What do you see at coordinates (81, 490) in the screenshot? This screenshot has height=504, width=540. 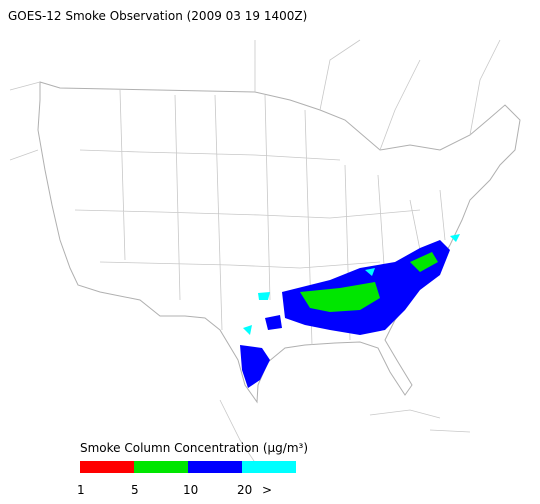 I see `color-tick-label: 1` at bounding box center [81, 490].